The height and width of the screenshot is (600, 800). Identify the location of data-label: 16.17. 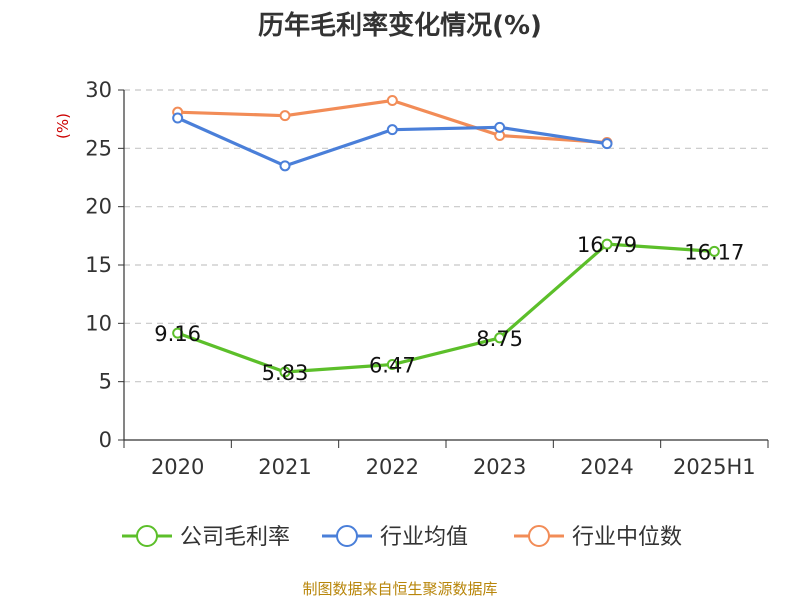
(714, 252).